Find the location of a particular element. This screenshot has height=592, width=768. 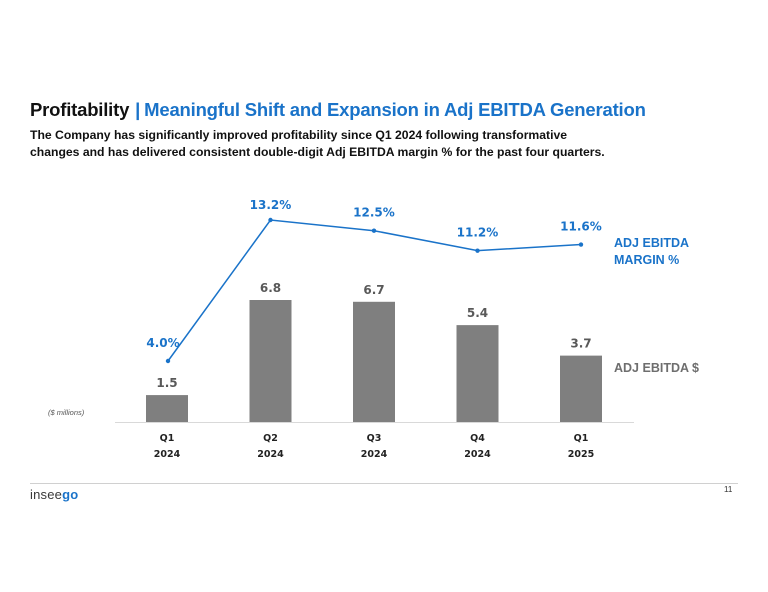

margin-label-1: 4.0% is located at coordinates (162, 343).